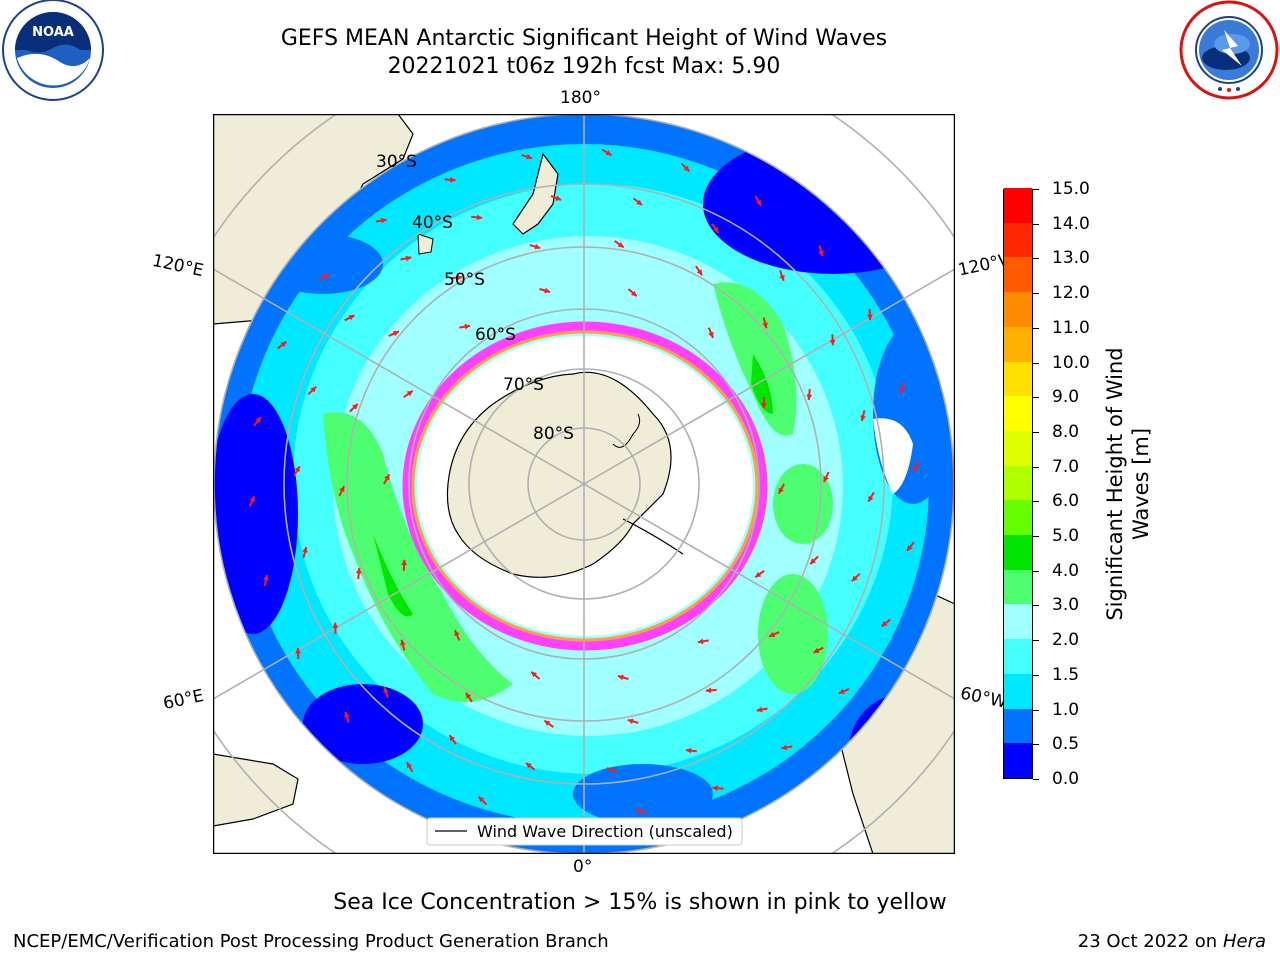 The width and height of the screenshot is (1280, 960). I want to click on colorbar-tick-label: 1.0, so click(1066, 709).